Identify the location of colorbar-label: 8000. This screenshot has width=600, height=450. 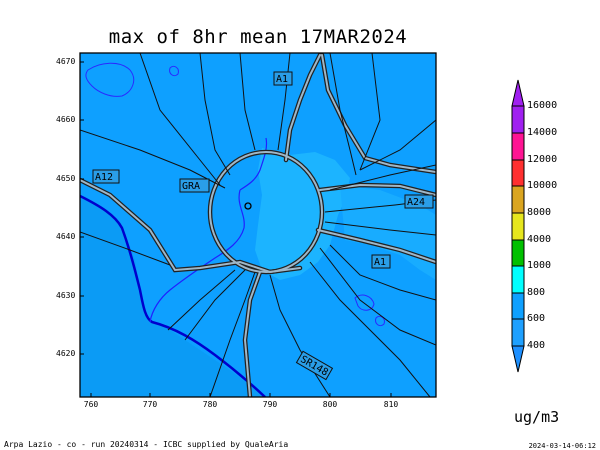
(539, 212).